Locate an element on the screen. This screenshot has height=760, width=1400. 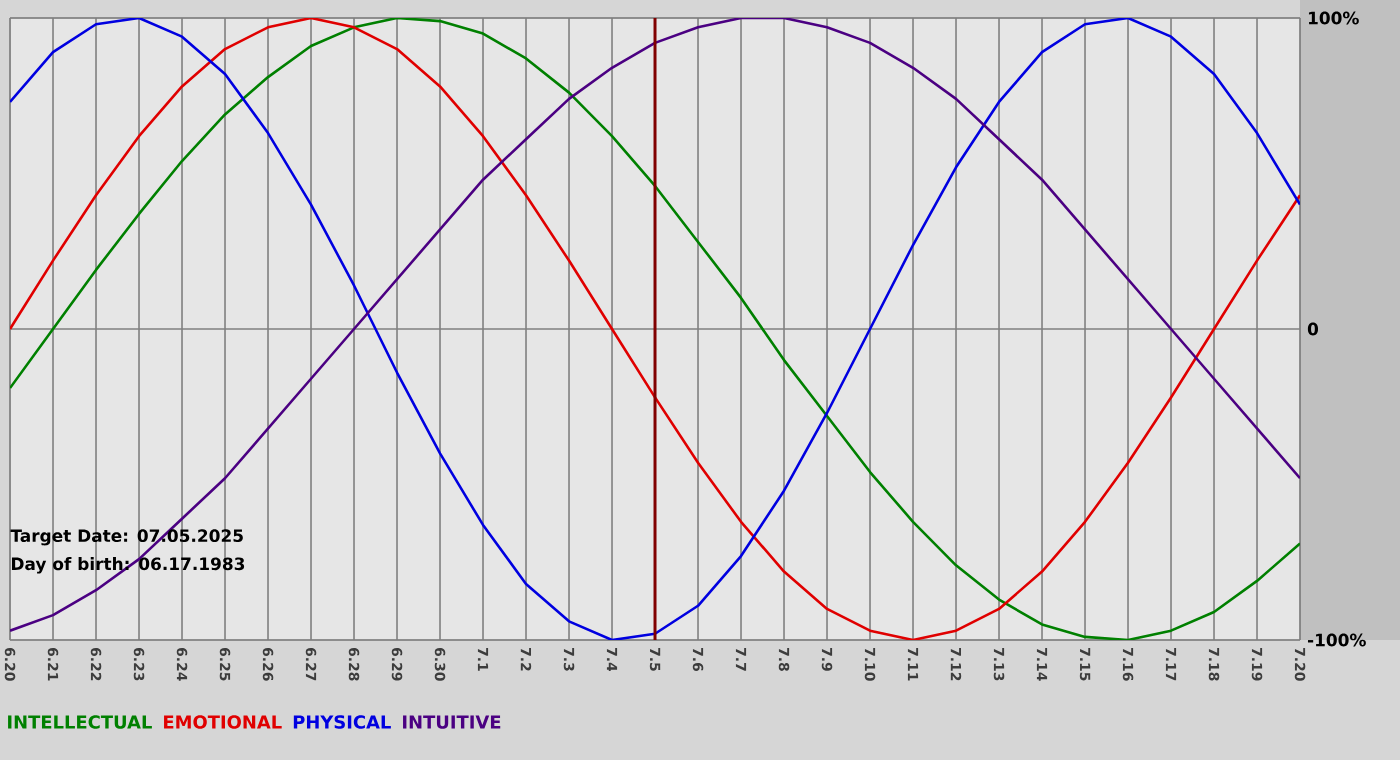
text: PHYSICAL is located at coordinates (342, 722).